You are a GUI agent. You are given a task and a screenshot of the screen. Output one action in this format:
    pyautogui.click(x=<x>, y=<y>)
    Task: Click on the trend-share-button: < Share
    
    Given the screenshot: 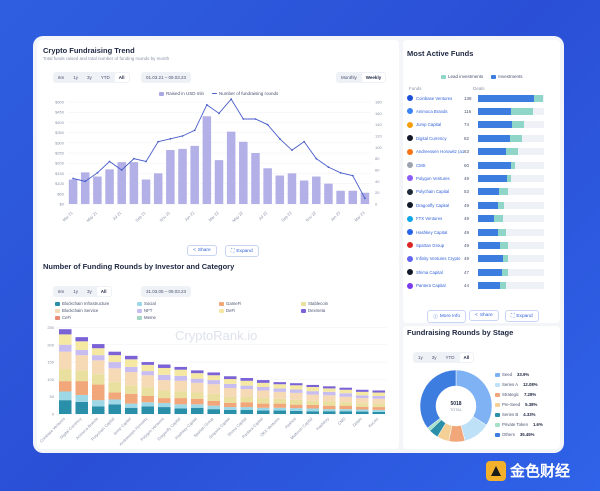 What is the action you would take?
    pyautogui.click(x=202, y=250)
    